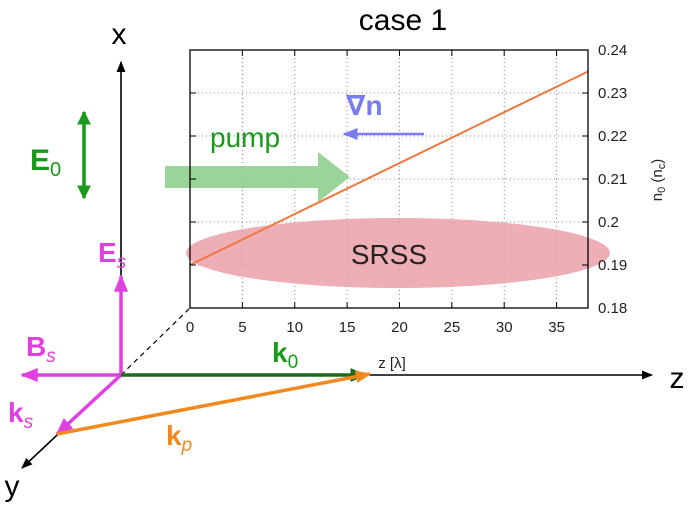  I want to click on x-tick-label: 35, so click(556, 327).